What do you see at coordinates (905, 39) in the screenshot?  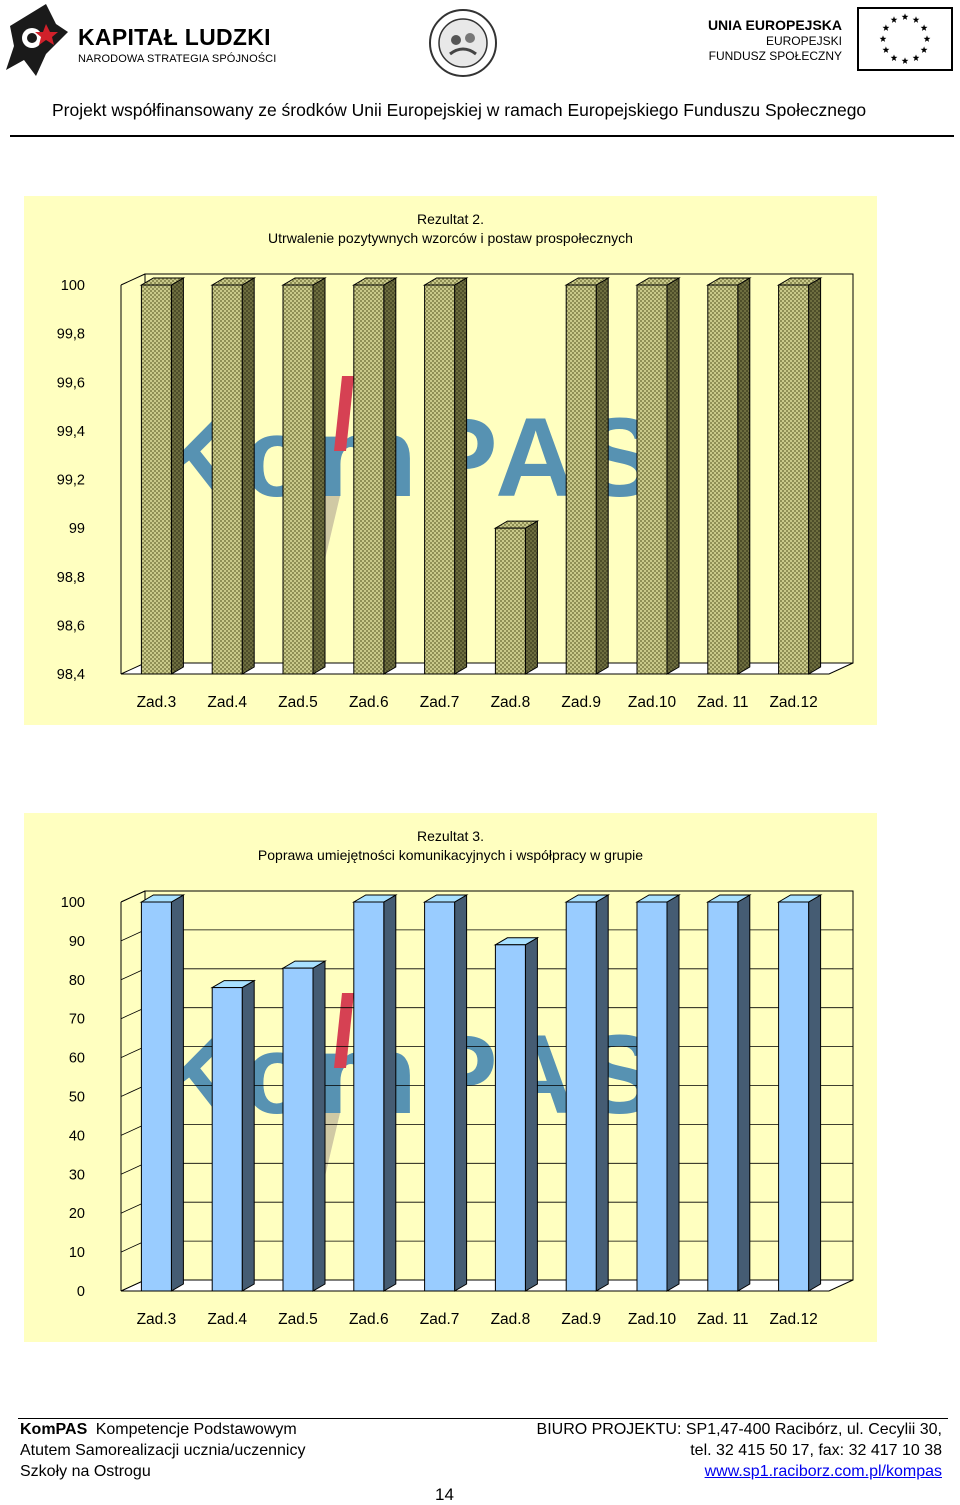 I see `eu-flag-icon` at bounding box center [905, 39].